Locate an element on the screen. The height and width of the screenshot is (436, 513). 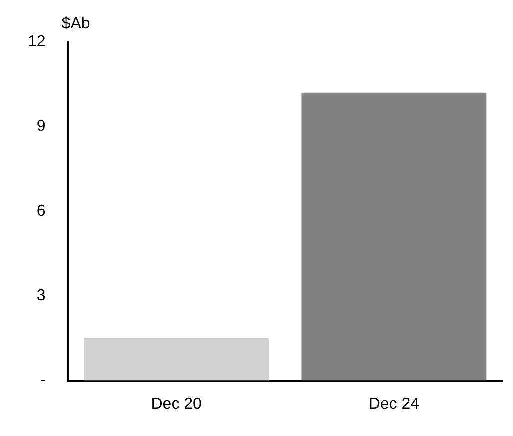
x-tick-label: Dec 20 is located at coordinates (176, 404).